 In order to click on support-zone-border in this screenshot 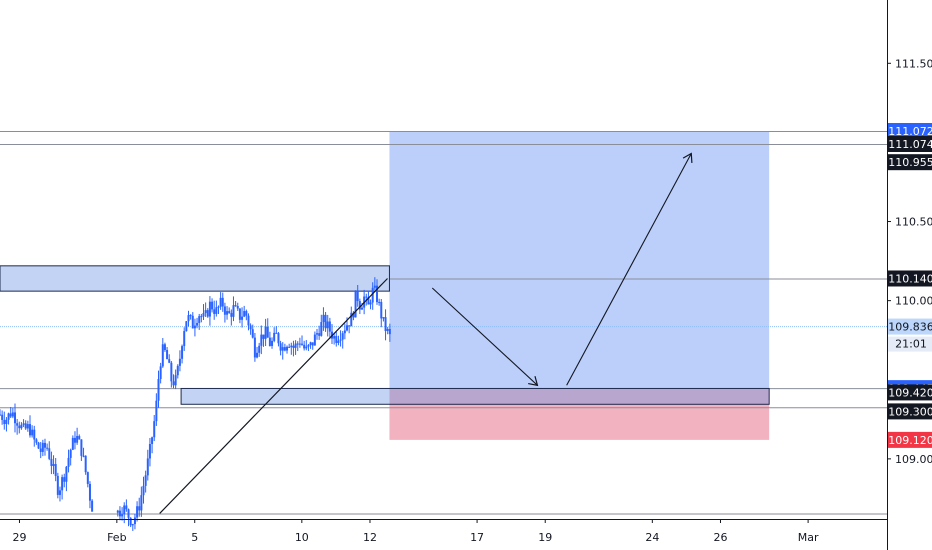, I will do `click(475, 396)`.